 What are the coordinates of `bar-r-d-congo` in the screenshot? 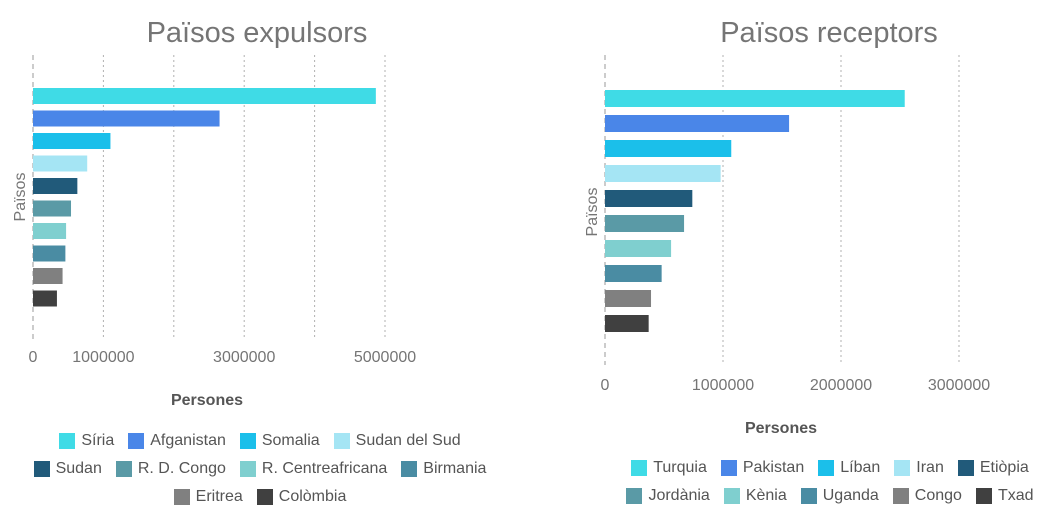 It's located at (52, 208).